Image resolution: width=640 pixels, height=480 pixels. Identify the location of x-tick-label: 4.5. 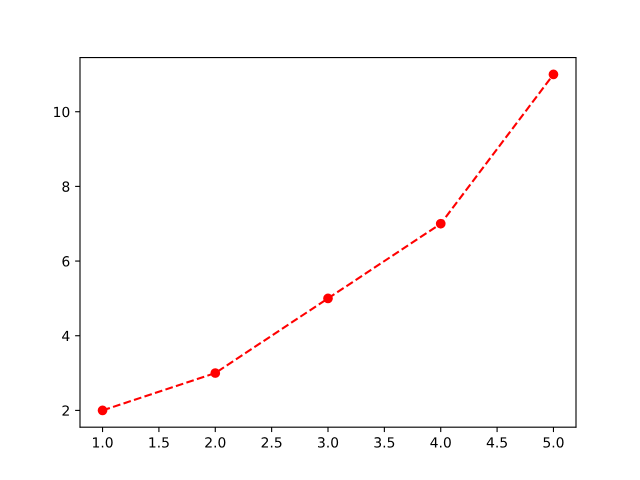
(496, 442).